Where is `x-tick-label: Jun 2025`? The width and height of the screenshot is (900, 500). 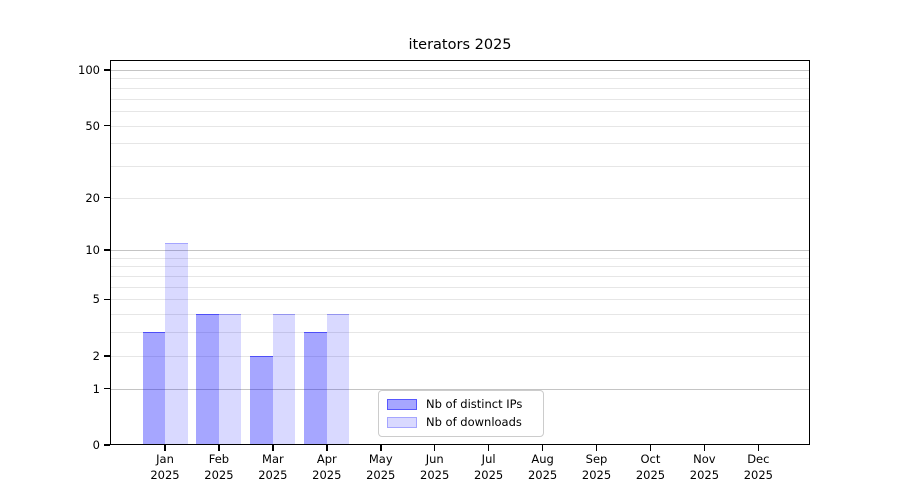
x-tick-label: Jun 2025 is located at coordinates (435, 467).